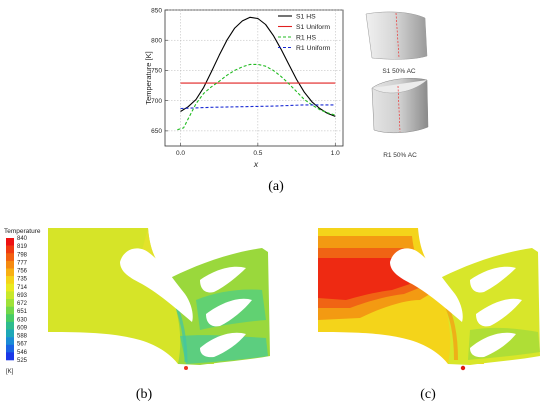 The image size is (550, 409). I want to click on axes: 650 700 750 800 850 0.0 0.5 1.0, so click(245, 82).